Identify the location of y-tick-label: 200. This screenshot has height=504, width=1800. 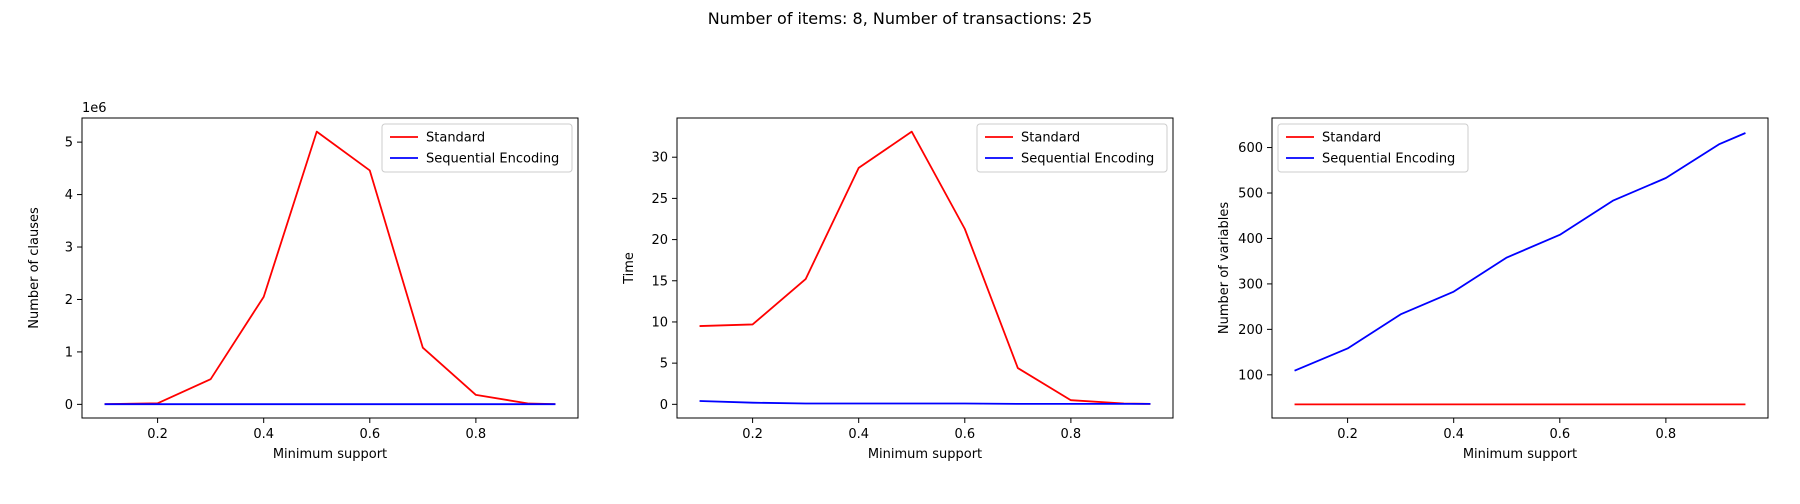
(1250, 330).